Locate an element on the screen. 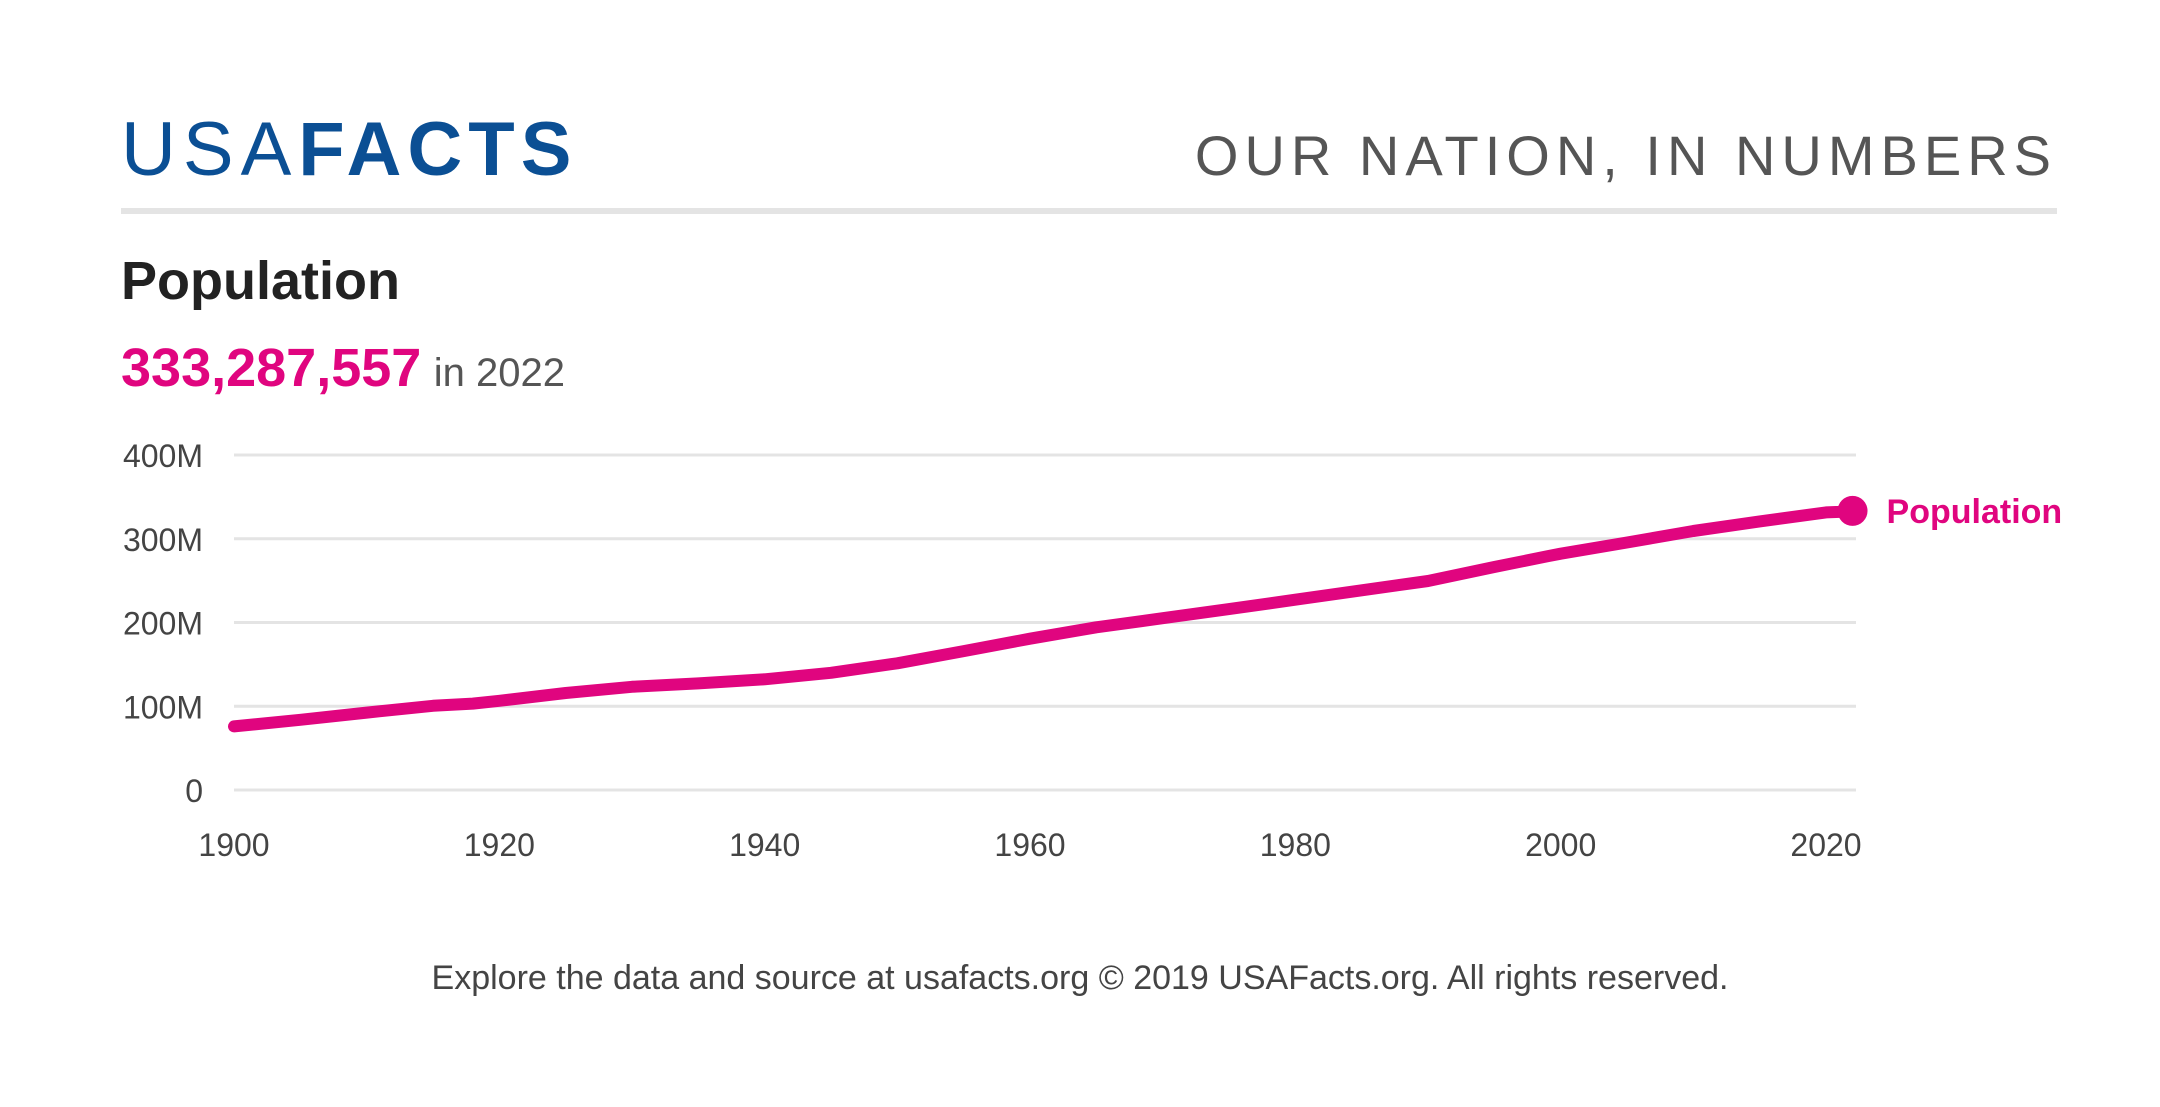 Image resolution: width=2160 pixels, height=1107 pixels. y-tick-label: 200M is located at coordinates (163, 624).